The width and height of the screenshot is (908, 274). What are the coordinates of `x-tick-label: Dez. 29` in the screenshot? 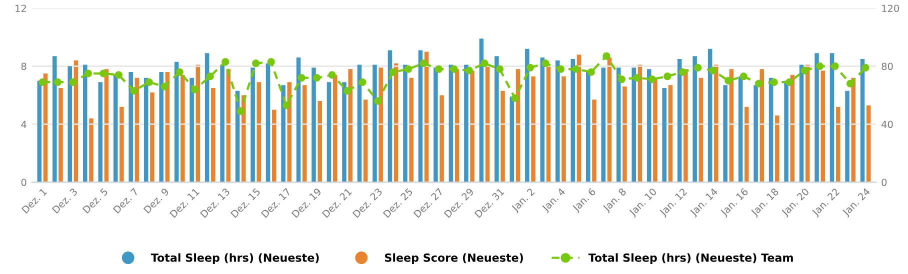 It's located at (459, 203).